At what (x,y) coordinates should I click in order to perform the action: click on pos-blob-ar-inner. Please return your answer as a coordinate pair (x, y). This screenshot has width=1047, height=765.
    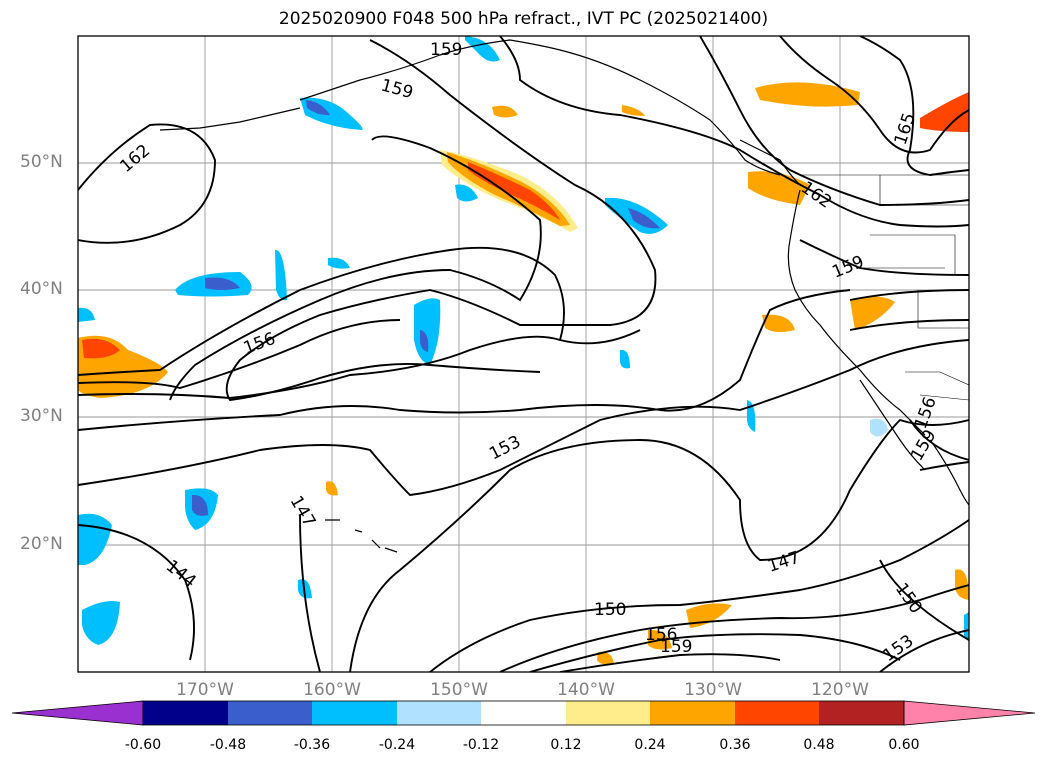
    Looking at the image, I should click on (514, 191).